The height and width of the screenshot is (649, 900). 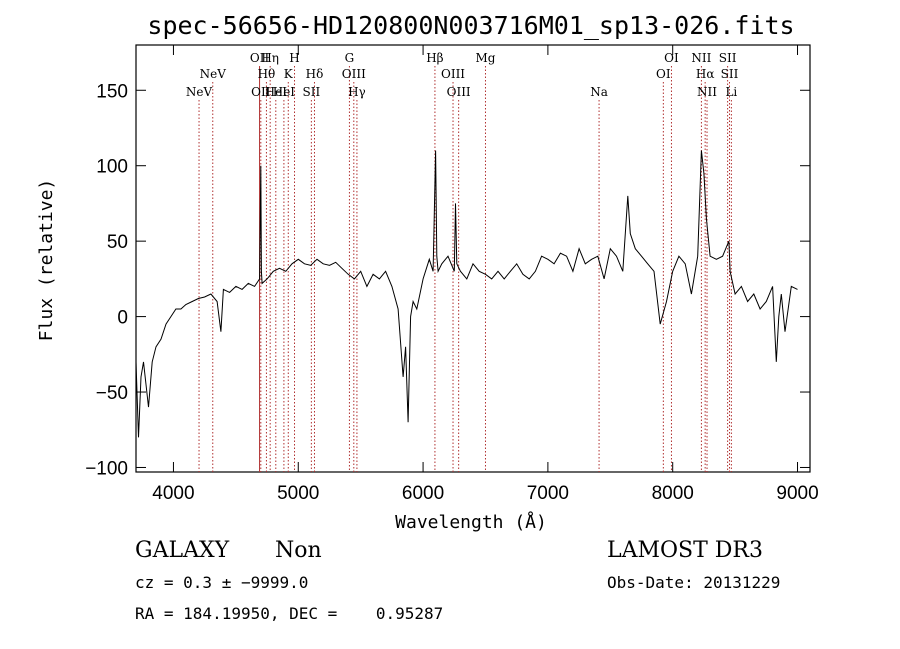 What do you see at coordinates (112, 91) in the screenshot?
I see `y-tick-label: 150` at bounding box center [112, 91].